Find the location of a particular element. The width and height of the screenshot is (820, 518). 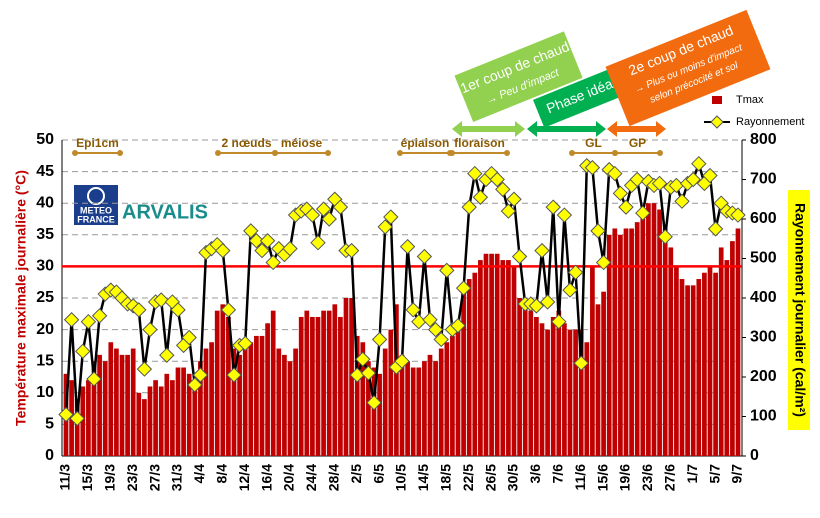

x-tick-label: 3/6 is located at coordinates (535, 474).